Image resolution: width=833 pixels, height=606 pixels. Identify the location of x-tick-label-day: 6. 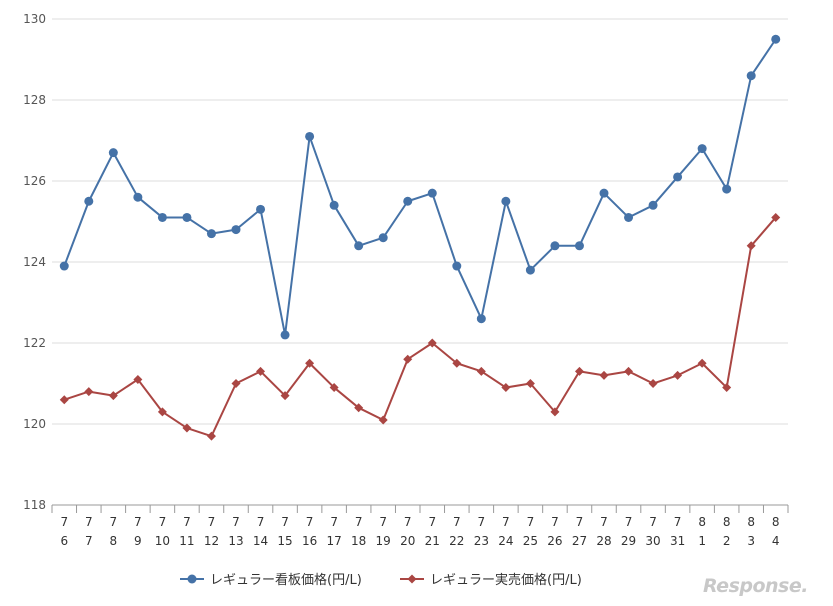
(64, 541).